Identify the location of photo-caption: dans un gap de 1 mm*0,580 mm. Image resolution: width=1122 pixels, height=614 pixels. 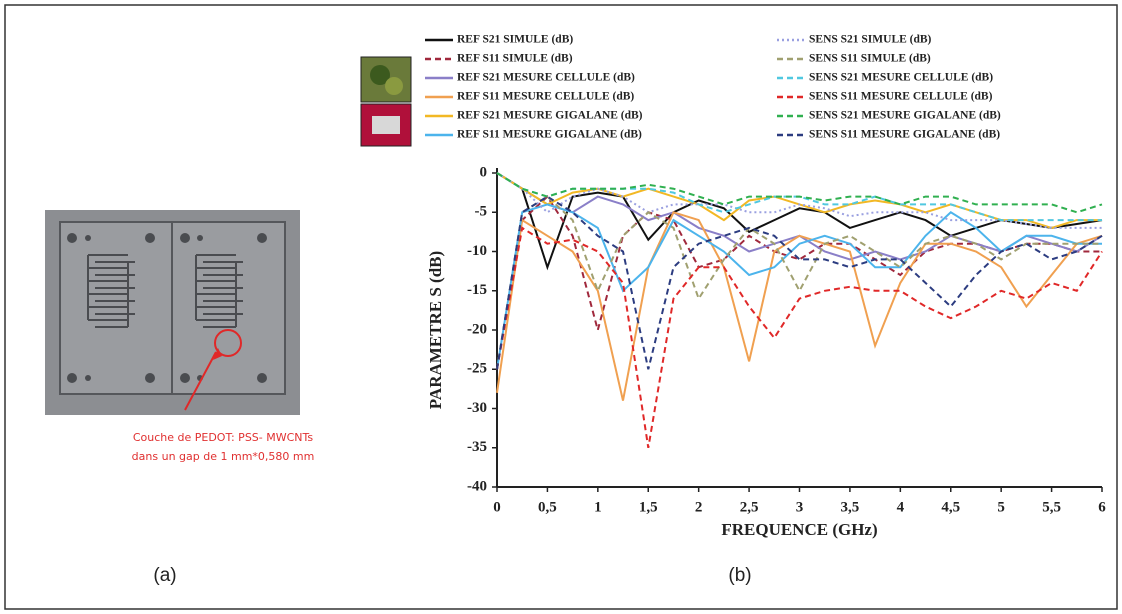
(223, 456).